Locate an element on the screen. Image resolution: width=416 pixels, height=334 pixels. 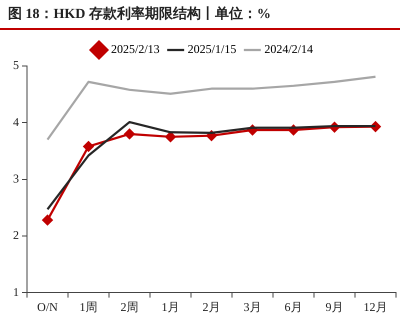
x-tick-label: 2月 is located at coordinates (211, 307).